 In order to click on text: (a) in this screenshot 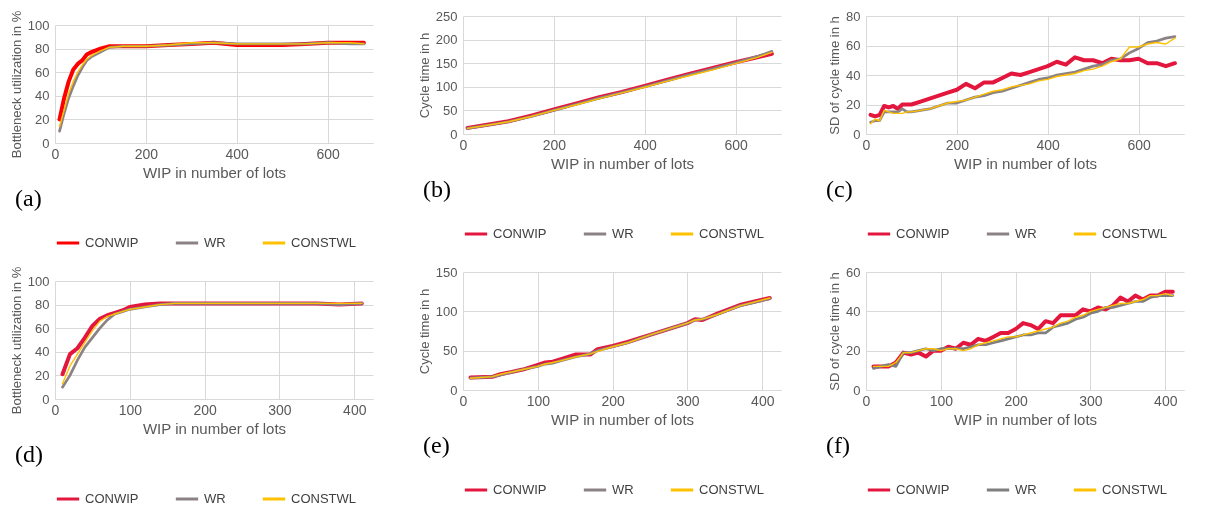, I will do `click(28, 198)`.